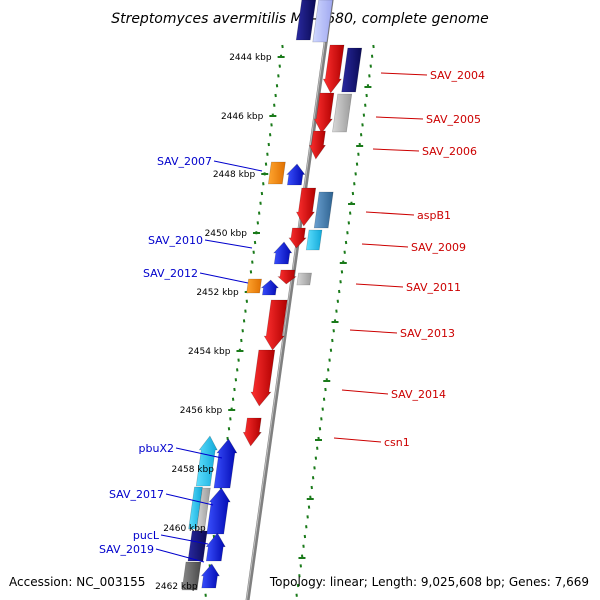 This screenshot has height=600, width=600. Describe the element at coordinates (457, 75) in the screenshot. I see `gene-label-SAV_2004: SAV_2004` at that location.